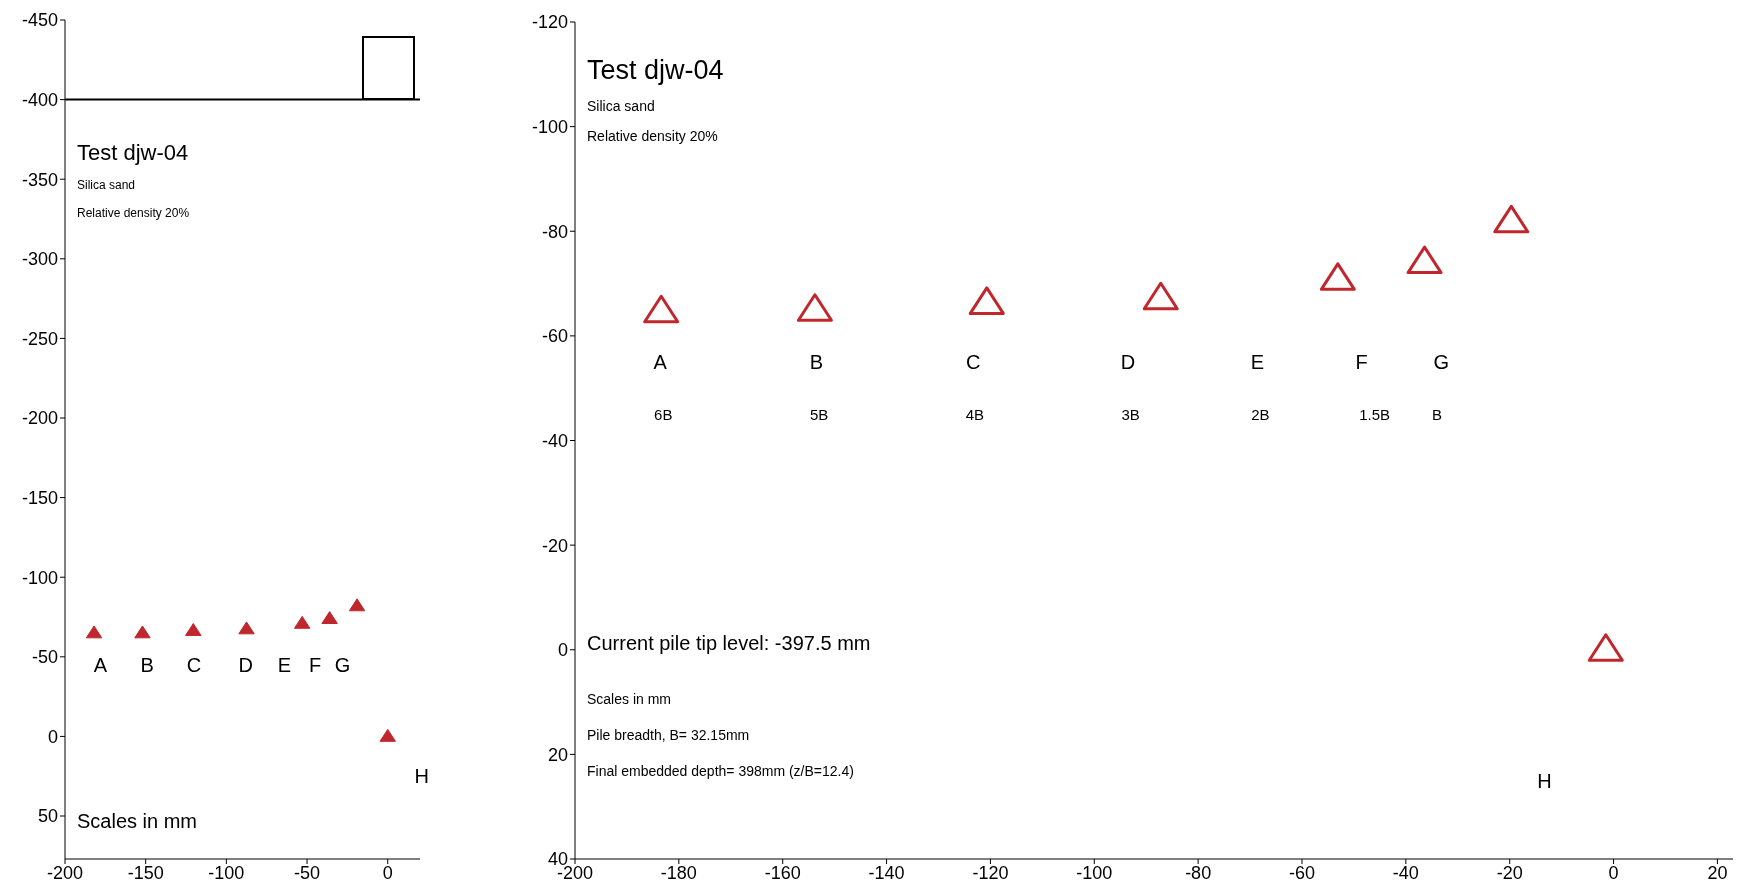 This screenshot has height=891, width=1755. Describe the element at coordinates (782, 872) in the screenshot. I see `x-tick-label: -160` at that location.